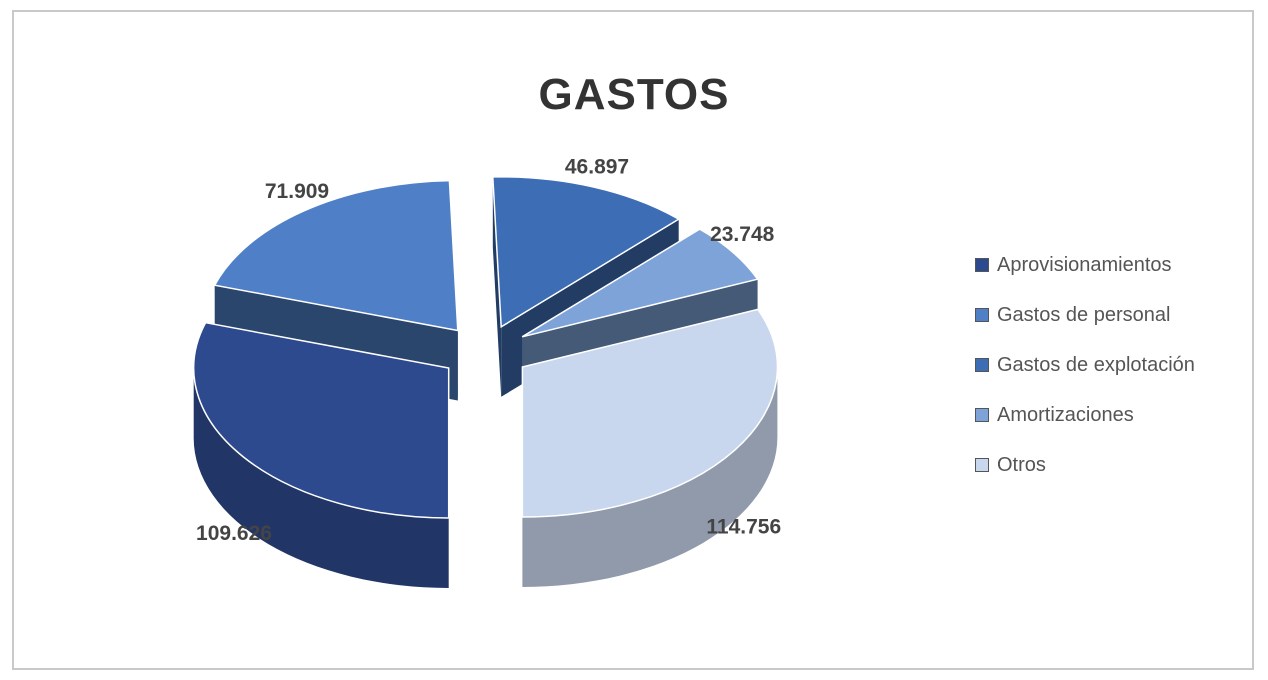 Image resolution: width=1268 pixels, height=680 pixels. What do you see at coordinates (1085, 465) in the screenshot?
I see `legend-item-5: Otros` at bounding box center [1085, 465].